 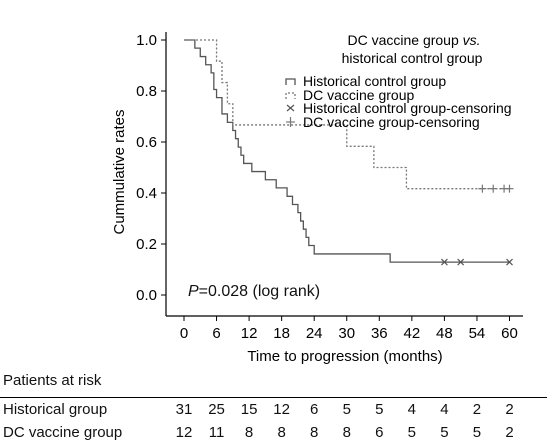 What do you see at coordinates (290, 95) in the screenshot?
I see `legend-dc-symbol` at bounding box center [290, 95].